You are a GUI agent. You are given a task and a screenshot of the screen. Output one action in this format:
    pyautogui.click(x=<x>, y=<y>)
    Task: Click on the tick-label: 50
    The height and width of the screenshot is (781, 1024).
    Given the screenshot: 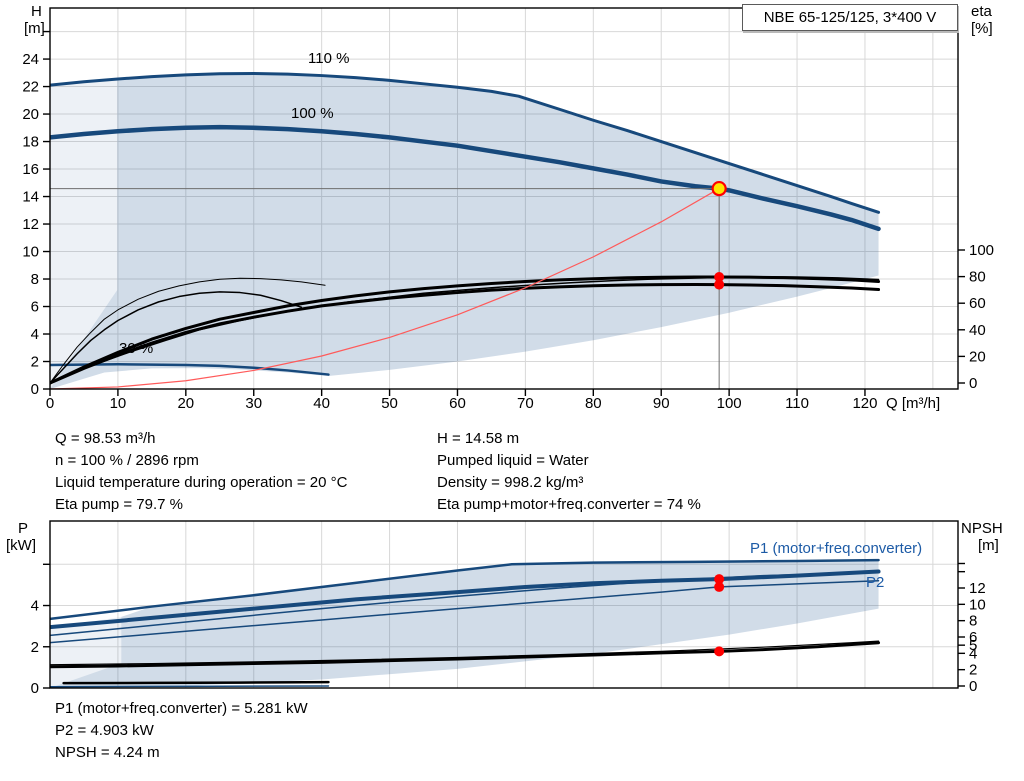 What is the action you would take?
    pyautogui.click(x=389, y=403)
    